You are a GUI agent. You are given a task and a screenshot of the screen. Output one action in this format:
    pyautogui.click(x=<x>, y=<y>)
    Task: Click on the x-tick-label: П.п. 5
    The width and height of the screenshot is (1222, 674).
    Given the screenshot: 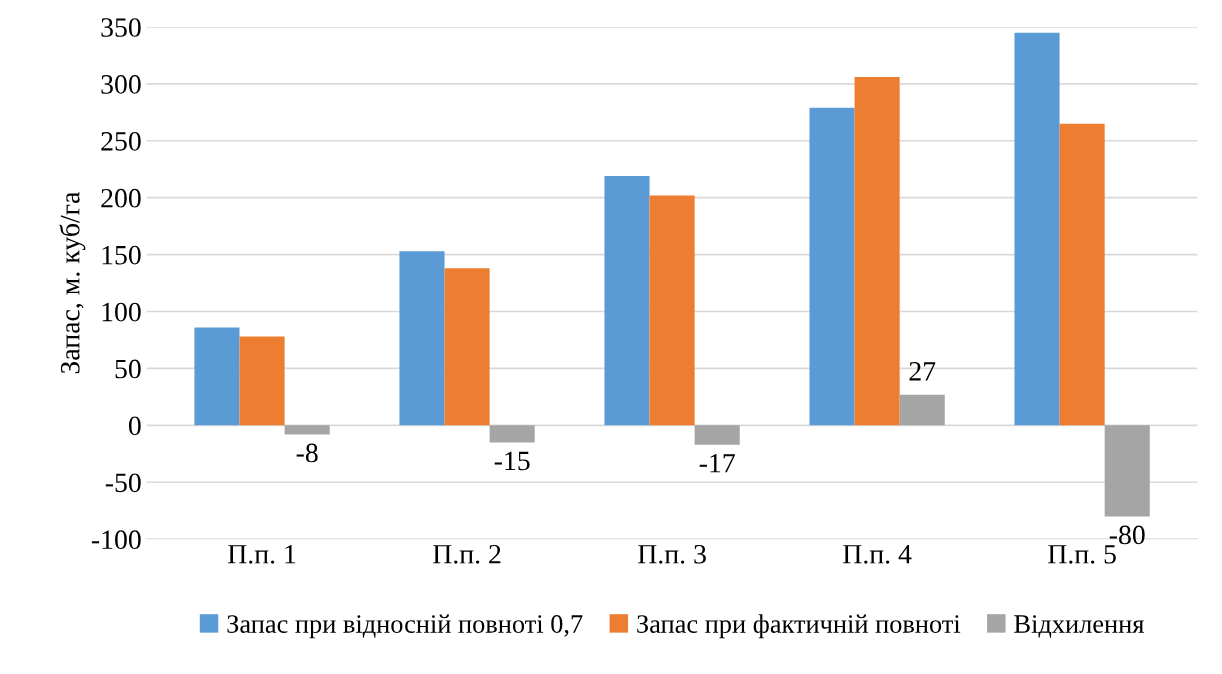 What is the action you would take?
    pyautogui.click(x=1082, y=554)
    